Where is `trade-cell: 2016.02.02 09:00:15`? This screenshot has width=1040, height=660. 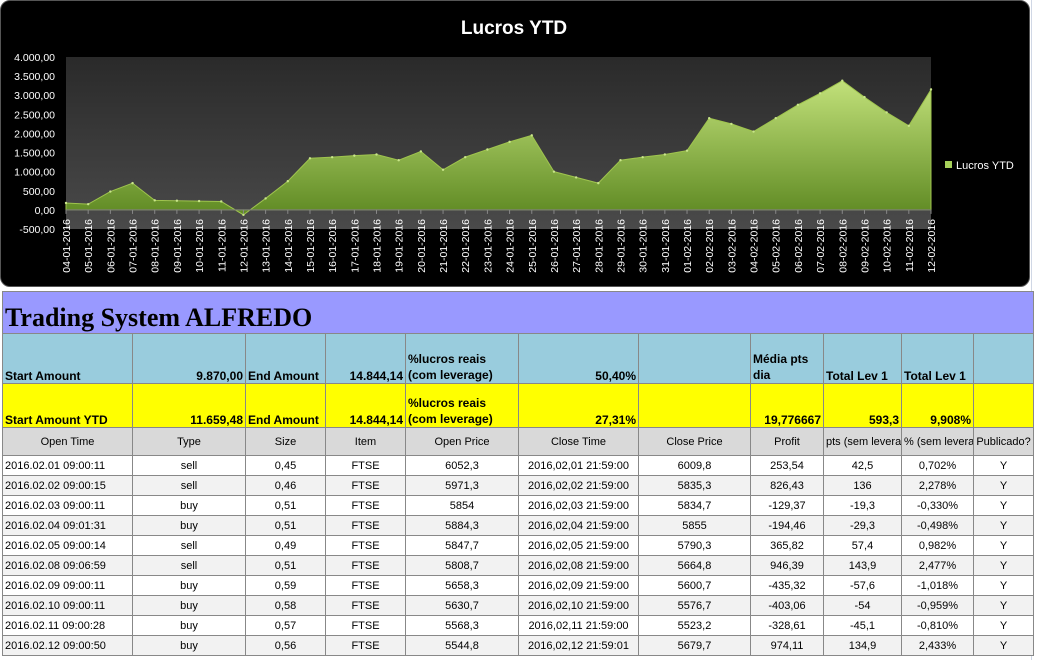 trade-cell: 2016.02.02 09:00:15 is located at coordinates (67, 485).